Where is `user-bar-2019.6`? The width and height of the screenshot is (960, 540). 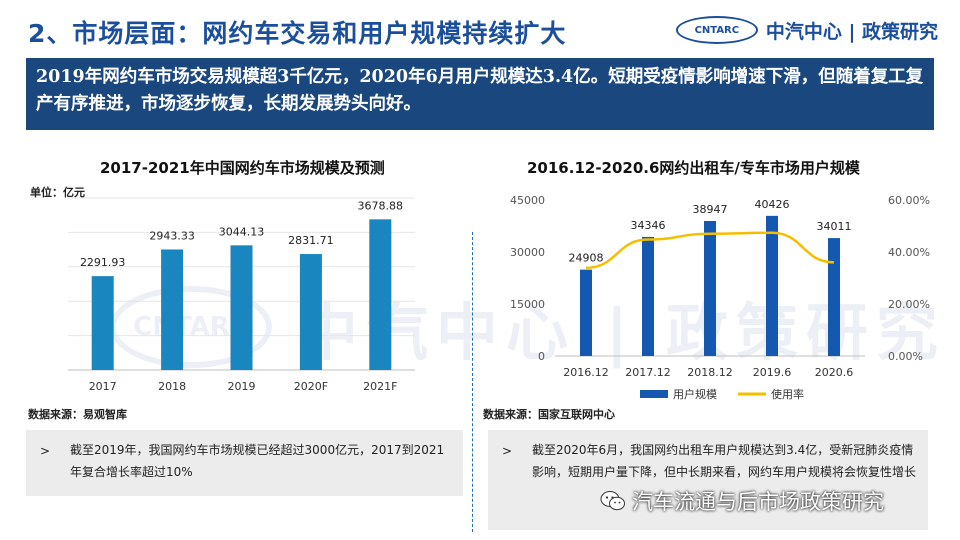 user-bar-2019.6 is located at coordinates (772, 285).